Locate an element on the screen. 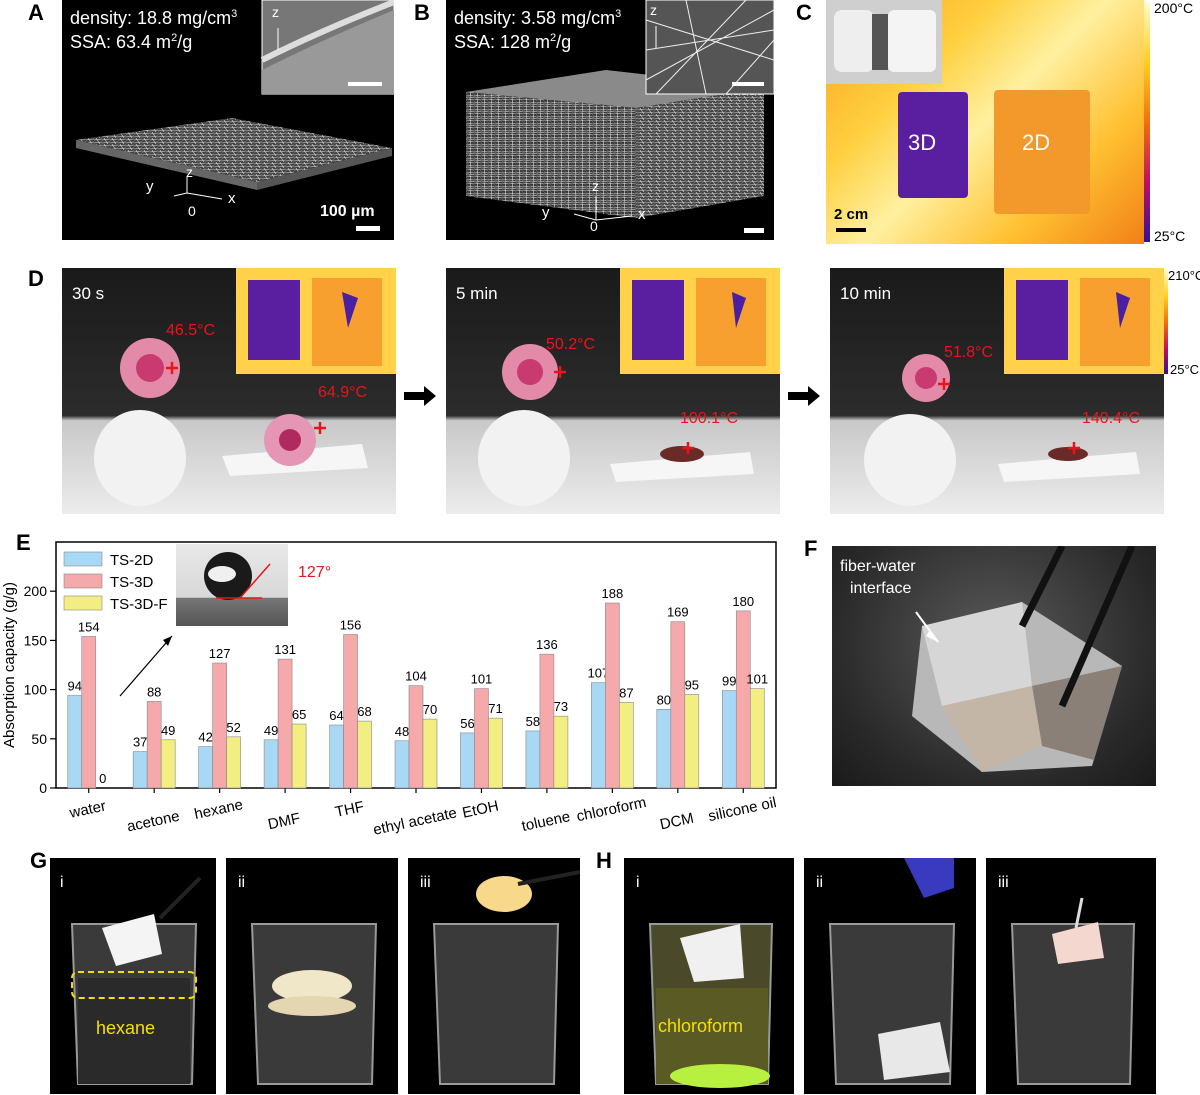 The height and width of the screenshot is (1095, 1200). density-label-3d: density: 3.58 mg/cm3 is located at coordinates (538, 18).